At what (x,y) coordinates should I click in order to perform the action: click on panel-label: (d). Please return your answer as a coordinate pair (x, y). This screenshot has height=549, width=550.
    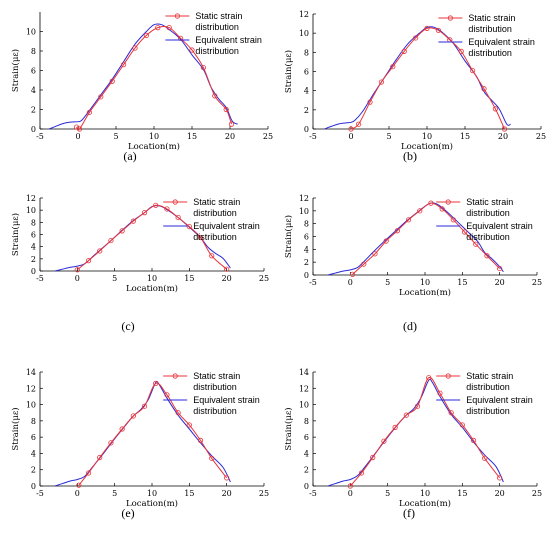
    Looking at the image, I should click on (410, 326).